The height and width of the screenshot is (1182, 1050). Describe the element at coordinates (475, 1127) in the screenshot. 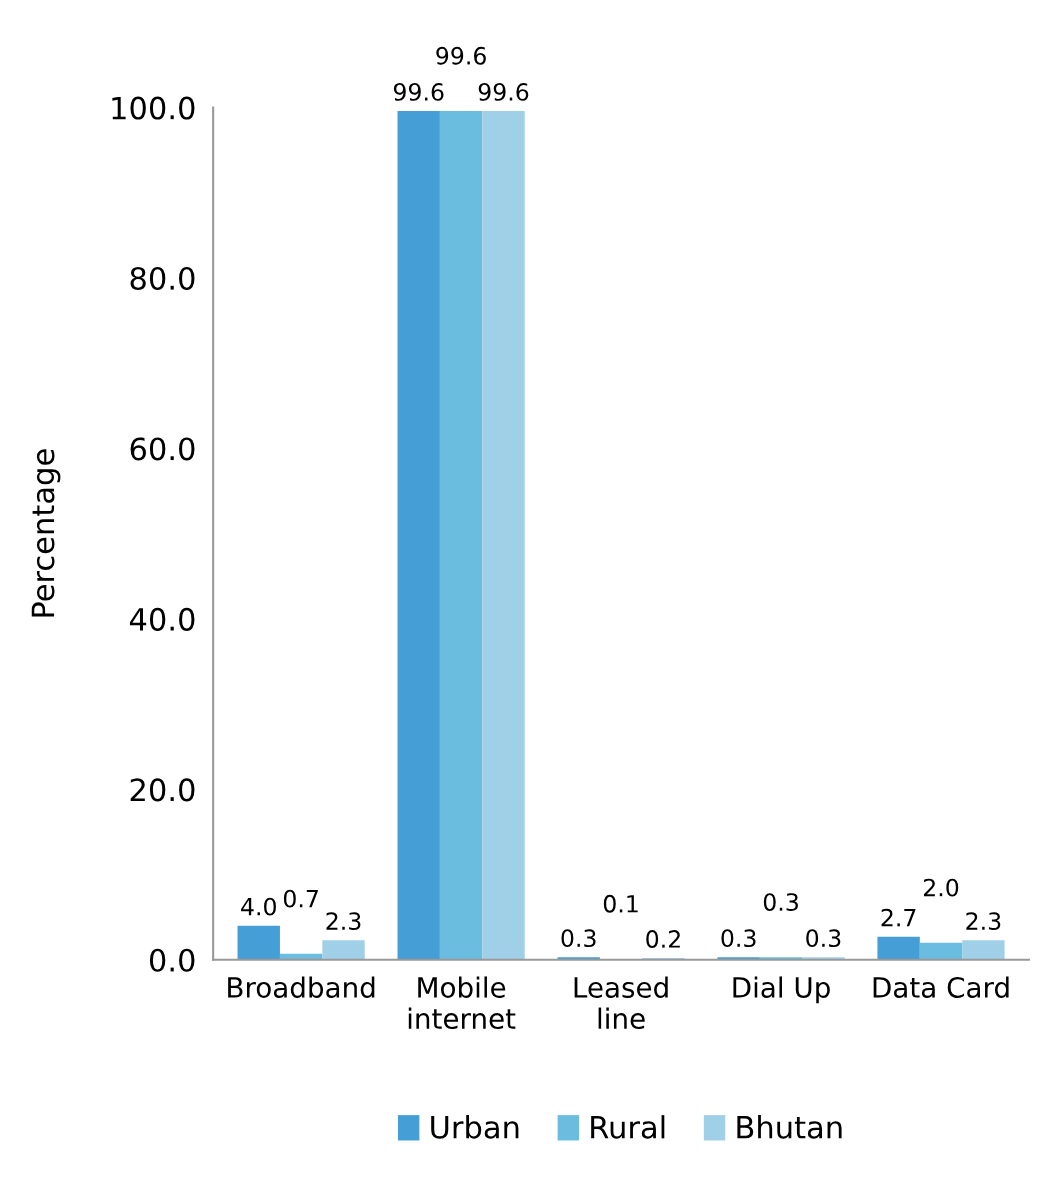

I see `legend-label: Urban` at that location.